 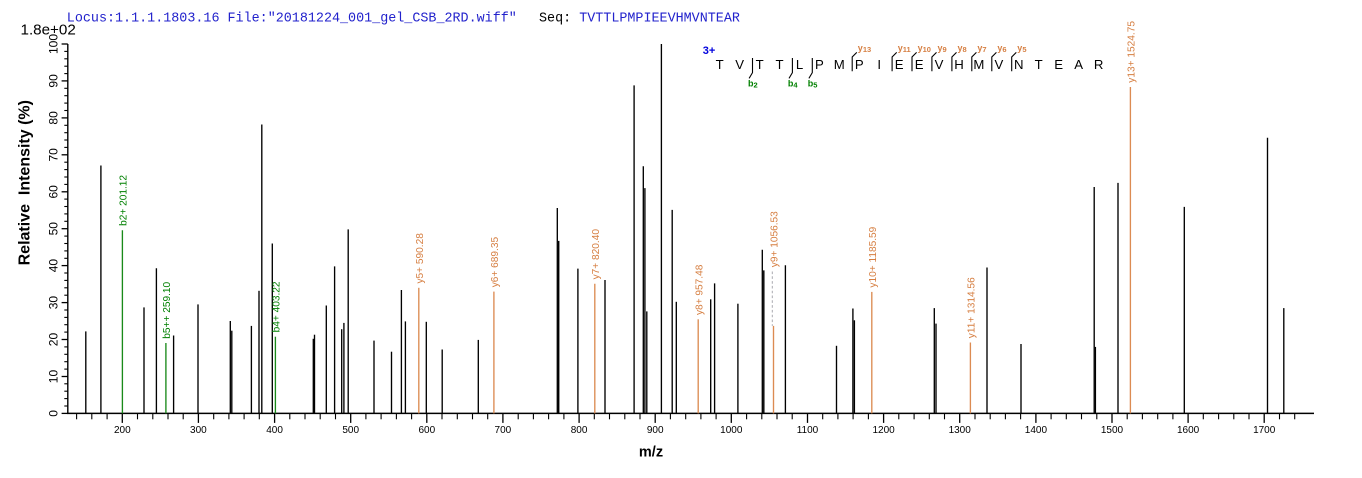 I want to click on svg-text: H, so click(x=959, y=64).